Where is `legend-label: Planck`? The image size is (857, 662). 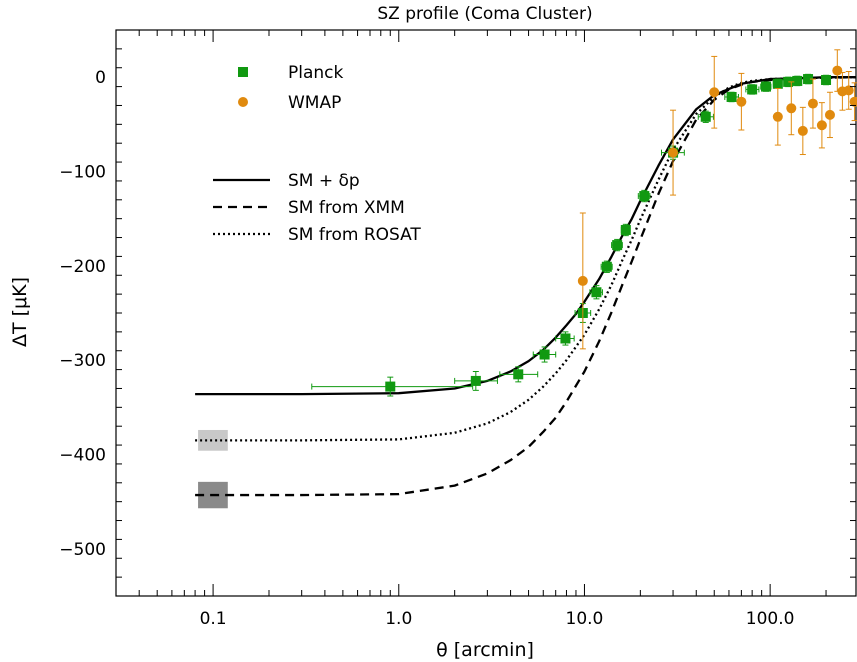
legend-label: Planck is located at coordinates (316, 73).